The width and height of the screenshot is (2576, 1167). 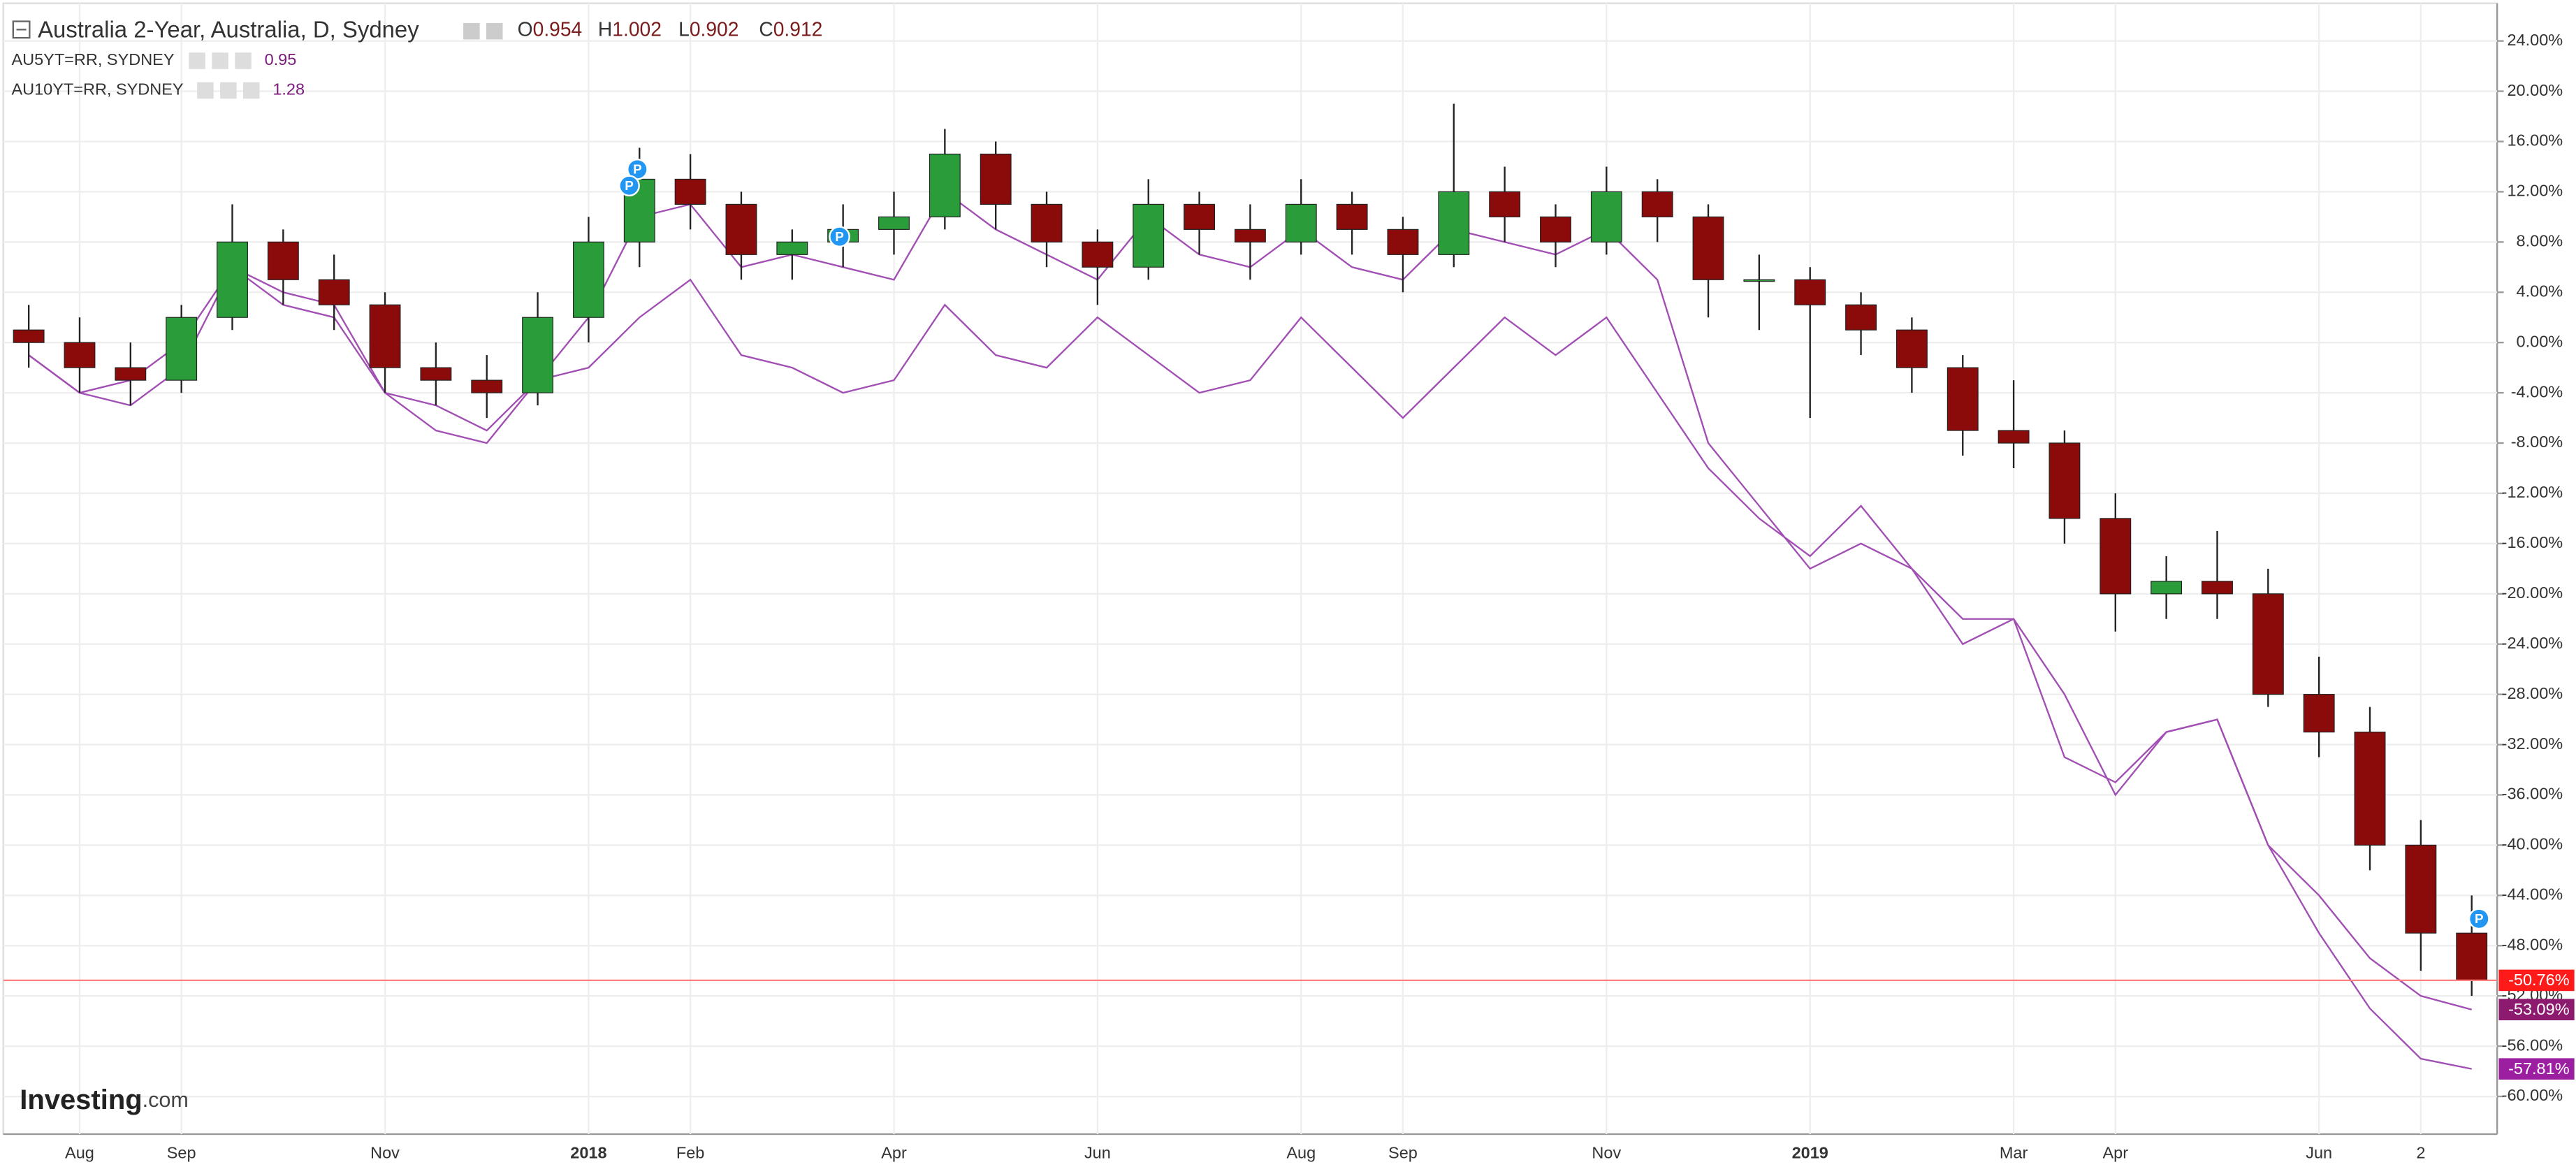 I want to click on legend-name: AU5YT=RR, SYDNEY, so click(x=92, y=59).